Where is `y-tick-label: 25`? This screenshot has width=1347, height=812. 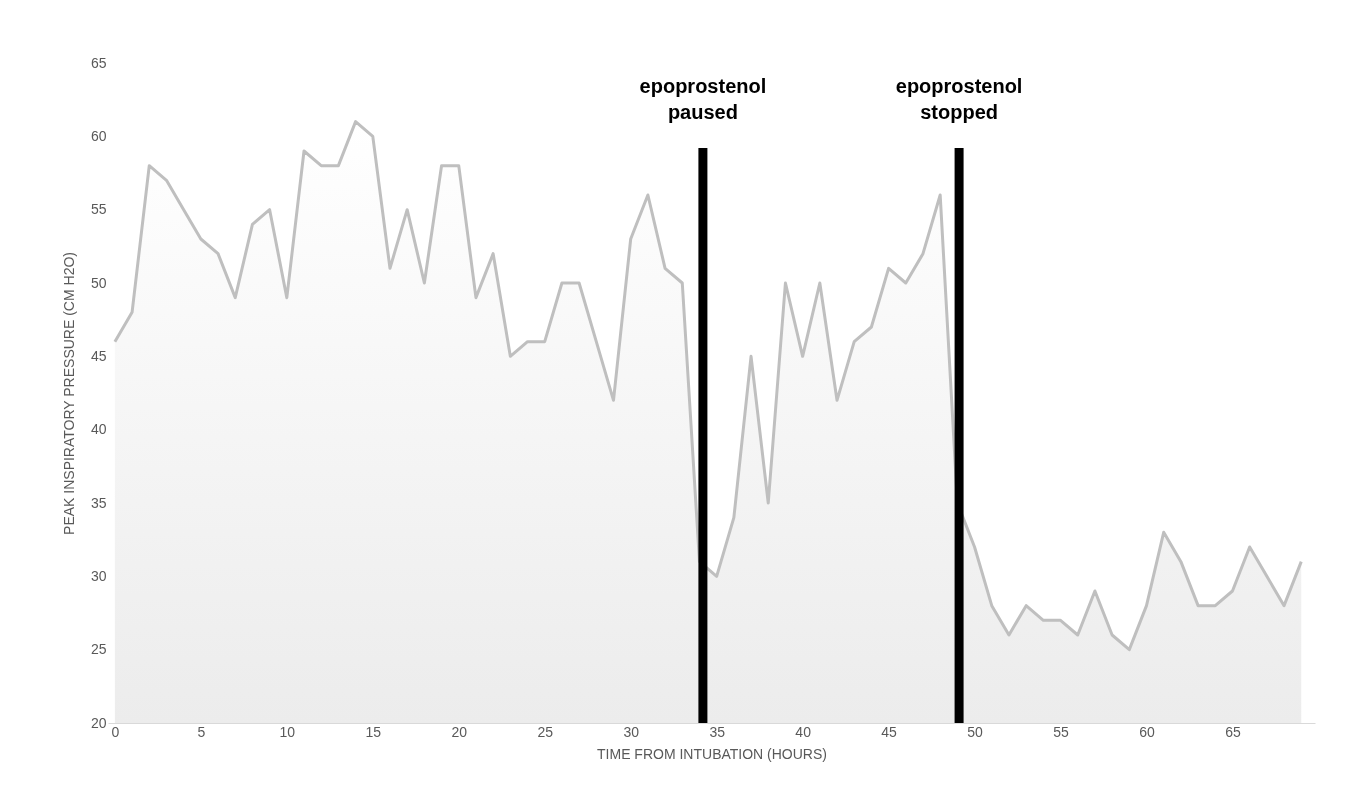 y-tick-label: 25 is located at coordinates (98, 649).